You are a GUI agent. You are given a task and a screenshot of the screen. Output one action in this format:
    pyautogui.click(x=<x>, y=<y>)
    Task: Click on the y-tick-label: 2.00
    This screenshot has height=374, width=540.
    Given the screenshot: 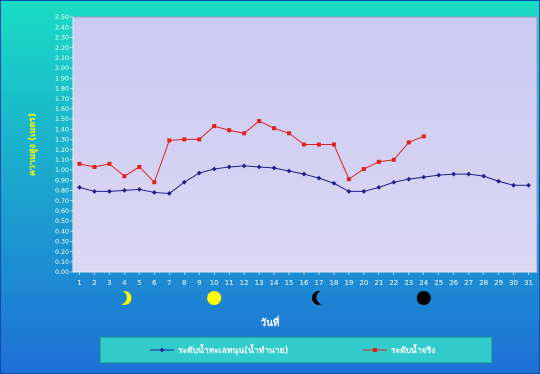 What is the action you would take?
    pyautogui.click(x=62, y=68)
    